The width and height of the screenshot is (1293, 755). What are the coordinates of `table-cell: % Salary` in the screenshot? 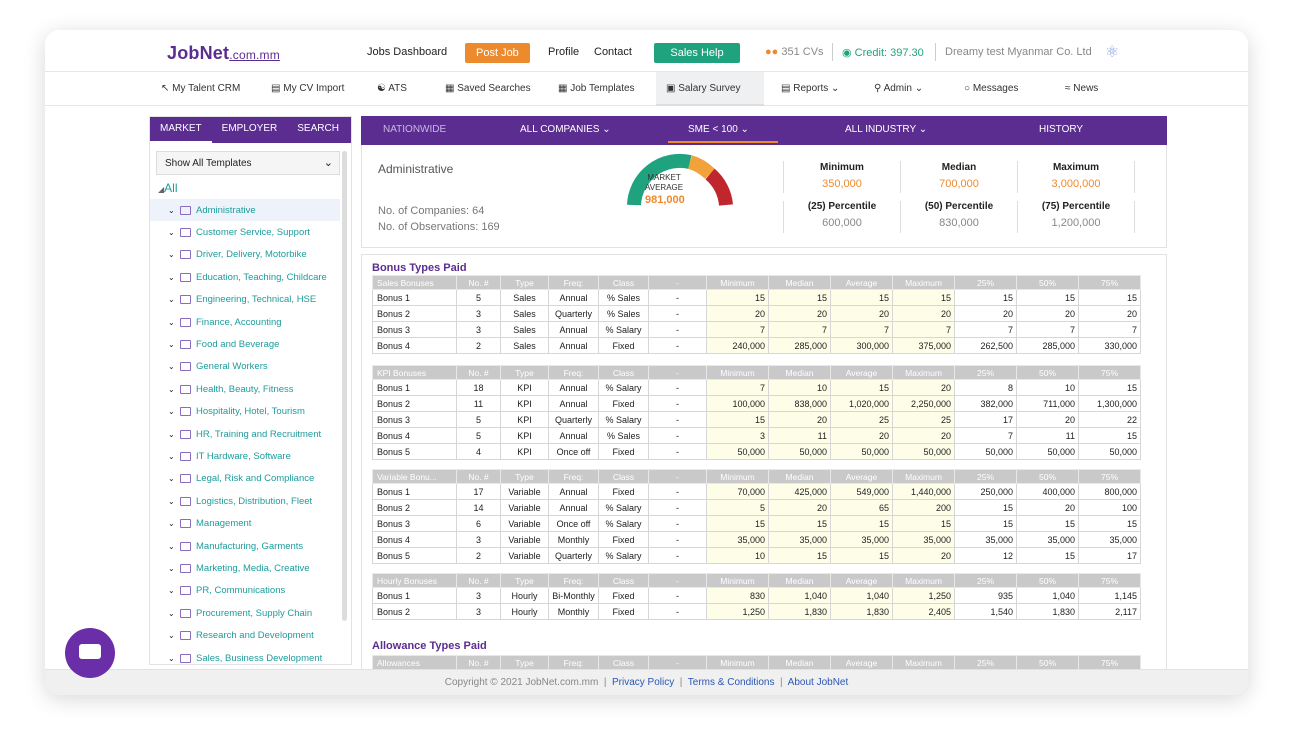 It's located at (623, 555).